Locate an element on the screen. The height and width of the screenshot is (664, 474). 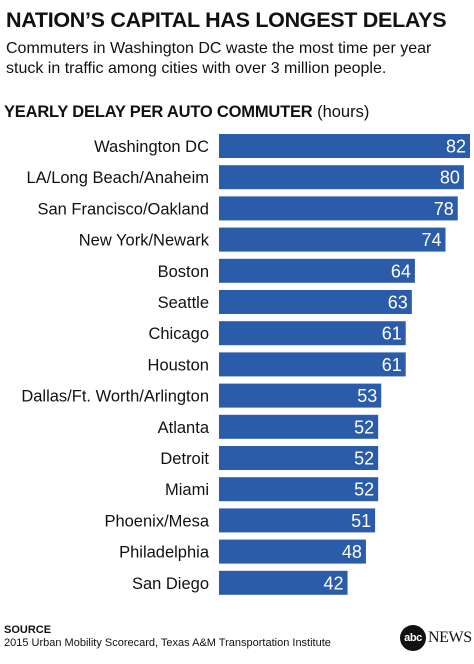
category-label: Chicago is located at coordinates (178, 334).